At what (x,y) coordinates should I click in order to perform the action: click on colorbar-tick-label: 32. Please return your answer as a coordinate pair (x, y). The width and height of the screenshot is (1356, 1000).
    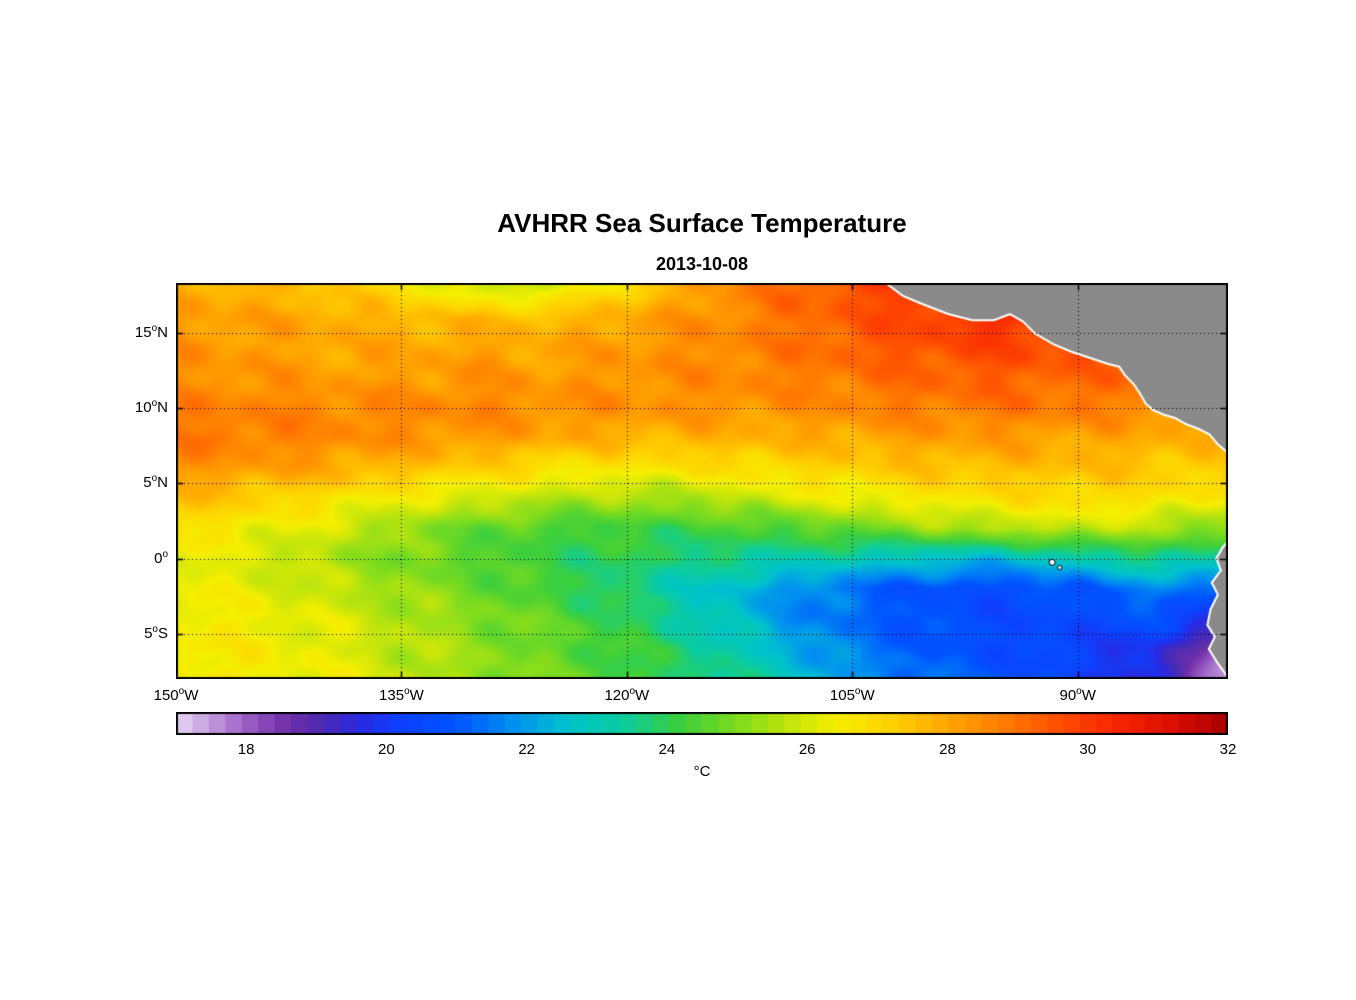
    Looking at the image, I should click on (1228, 749).